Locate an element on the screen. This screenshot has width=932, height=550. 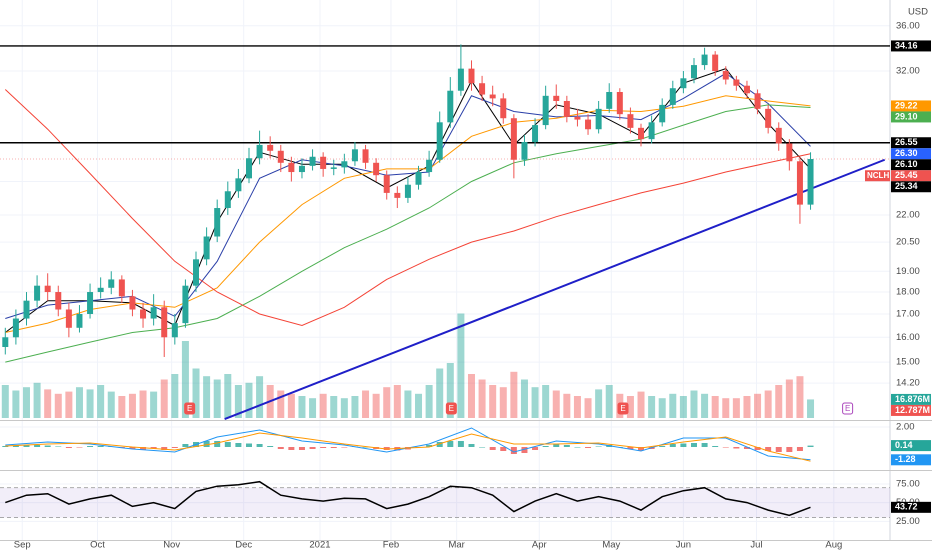
x-tick-label: May is located at coordinates (611, 545).